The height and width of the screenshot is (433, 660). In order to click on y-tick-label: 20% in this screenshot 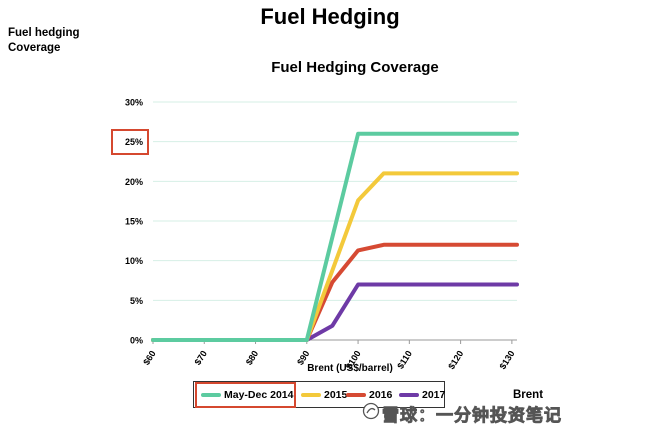, I will do `click(134, 182)`.